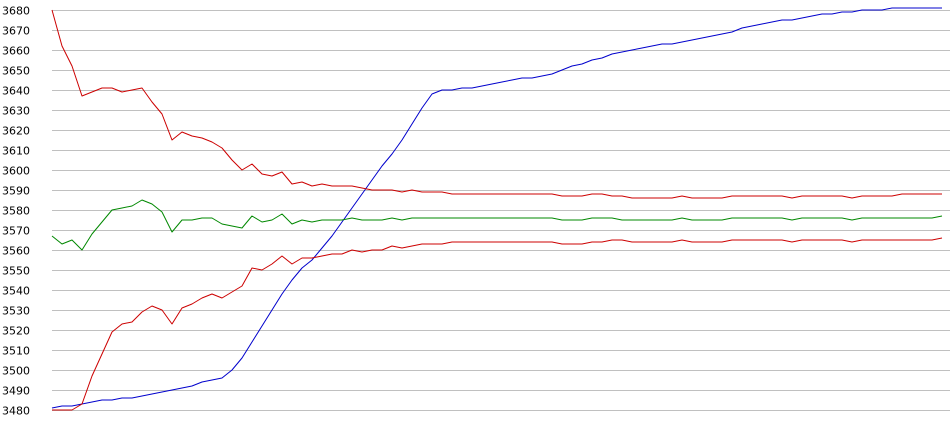 The height and width of the screenshot is (439, 950). I want to click on y-tick-label: 3480, so click(16, 411).